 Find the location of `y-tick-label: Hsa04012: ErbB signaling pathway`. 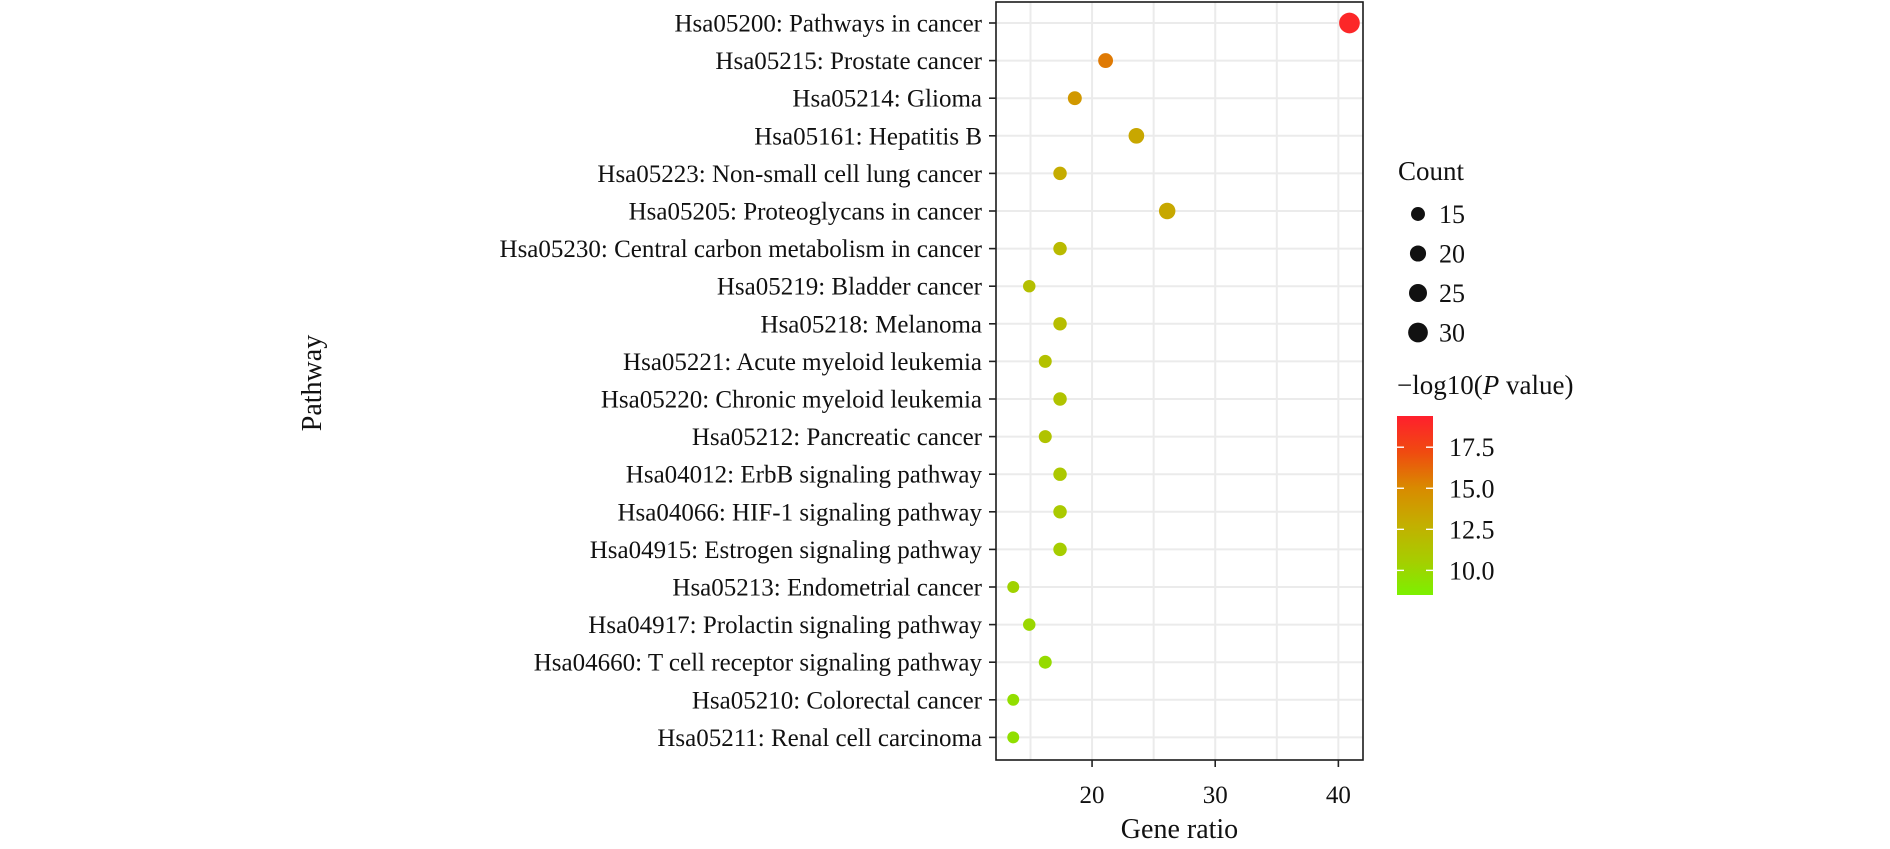

y-tick-label: Hsa04012: ErbB signaling pathway is located at coordinates (804, 475).